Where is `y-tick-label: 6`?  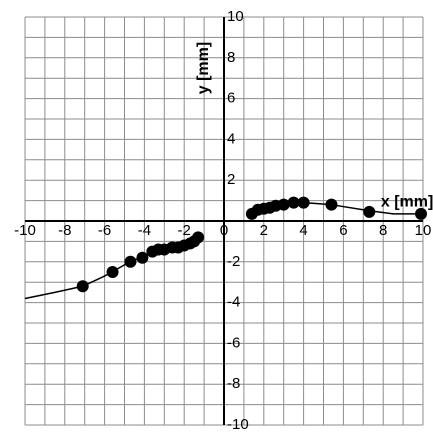 y-tick-label: 6 is located at coordinates (231, 98).